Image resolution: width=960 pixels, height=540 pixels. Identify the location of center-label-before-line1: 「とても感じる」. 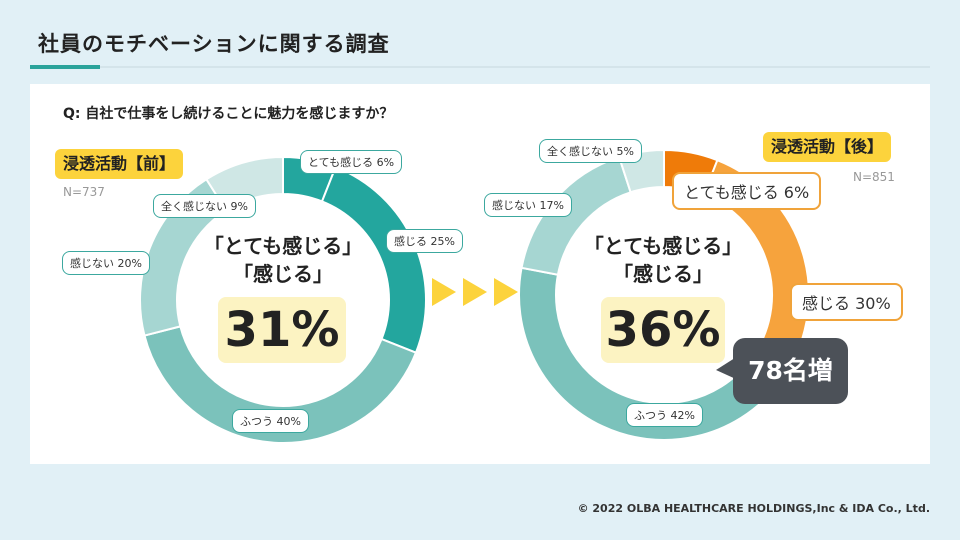
(283, 246).